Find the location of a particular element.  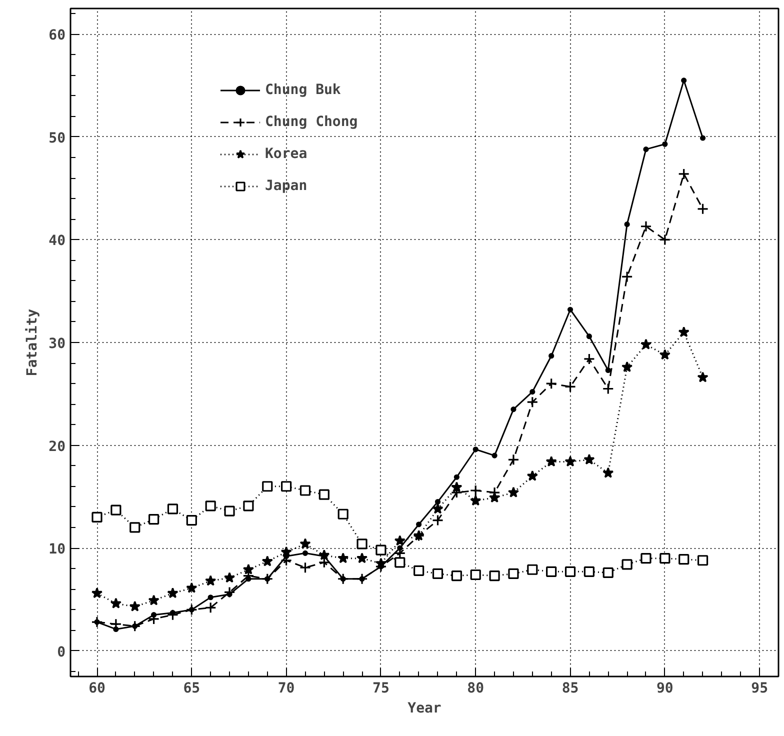

y-tick-label: 0 is located at coordinates (61, 652).